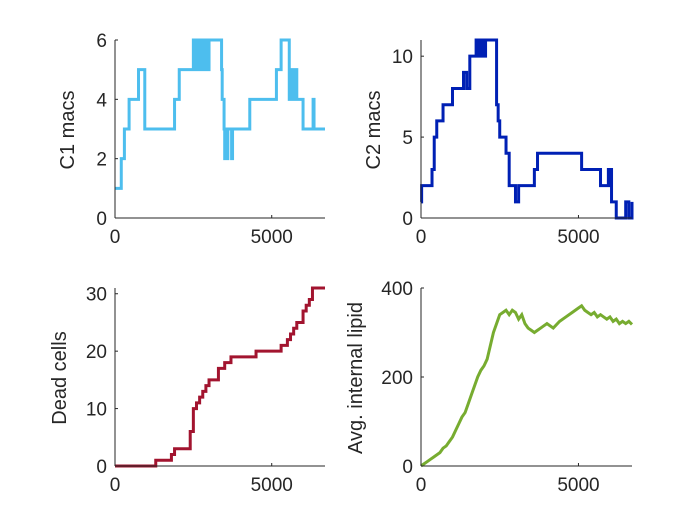  Describe the element at coordinates (374, 130) in the screenshot. I see `y-axis-label: C2 macs` at that location.